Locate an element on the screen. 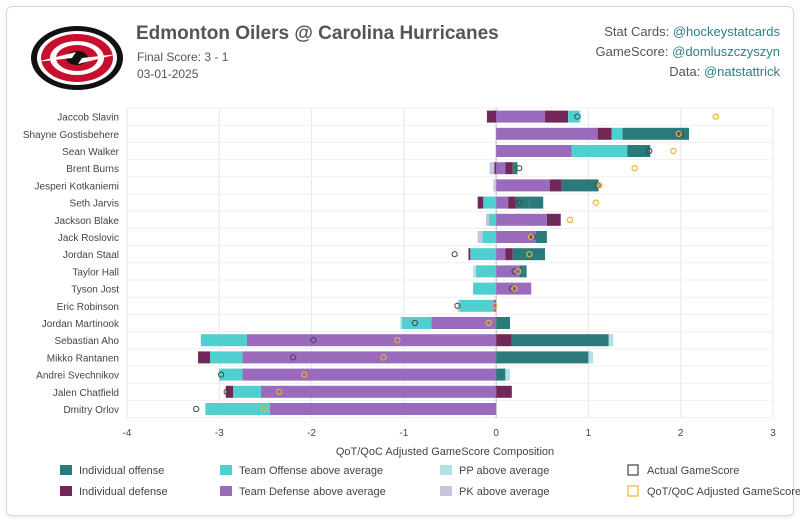 The width and height of the screenshot is (800, 522). final-score: Final Score: 3 - 1 is located at coordinates (183, 57).